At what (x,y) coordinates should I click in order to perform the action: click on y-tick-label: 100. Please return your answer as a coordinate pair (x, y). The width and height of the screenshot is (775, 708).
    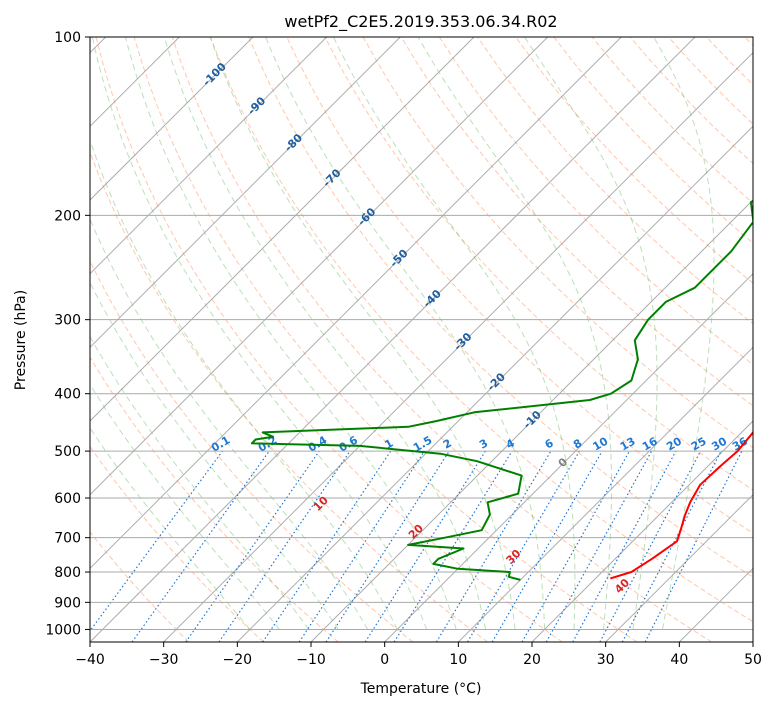
    Looking at the image, I should click on (67, 38).